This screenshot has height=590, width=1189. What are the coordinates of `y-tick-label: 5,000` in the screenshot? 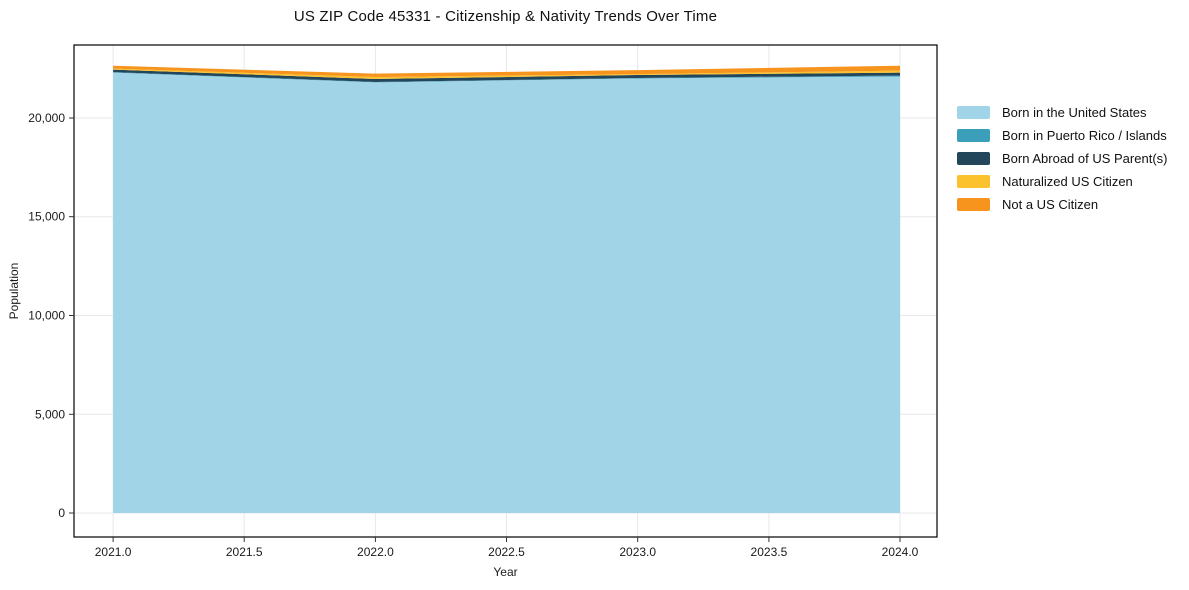 It's located at (50, 414).